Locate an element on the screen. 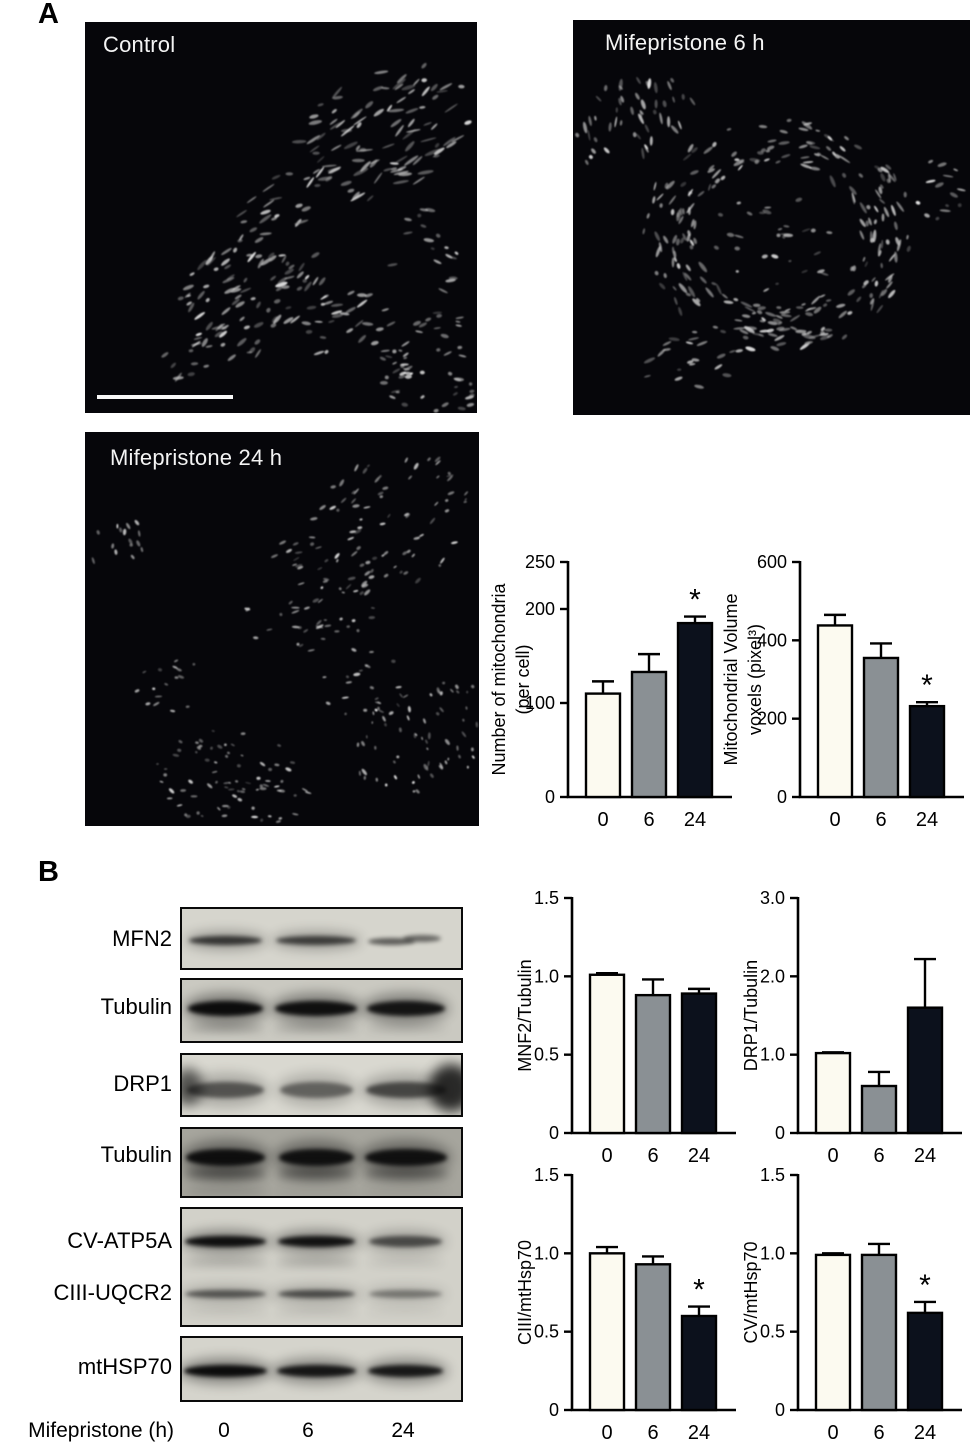 Image resolution: width=970 pixels, height=1449 pixels. blot-row-label: CIII-UQCR2 is located at coordinates (112, 1293).